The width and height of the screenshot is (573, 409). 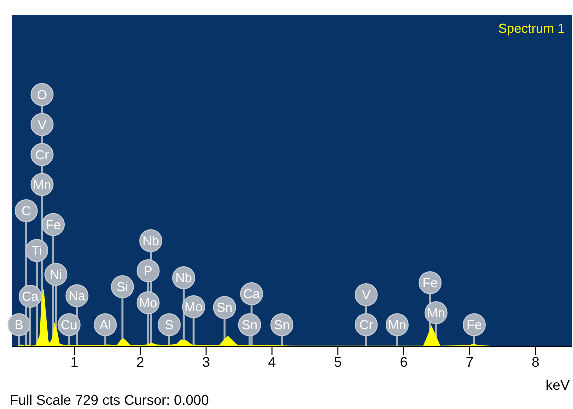 What do you see at coordinates (470, 362) in the screenshot?
I see `x-tick-label: 7` at bounding box center [470, 362].